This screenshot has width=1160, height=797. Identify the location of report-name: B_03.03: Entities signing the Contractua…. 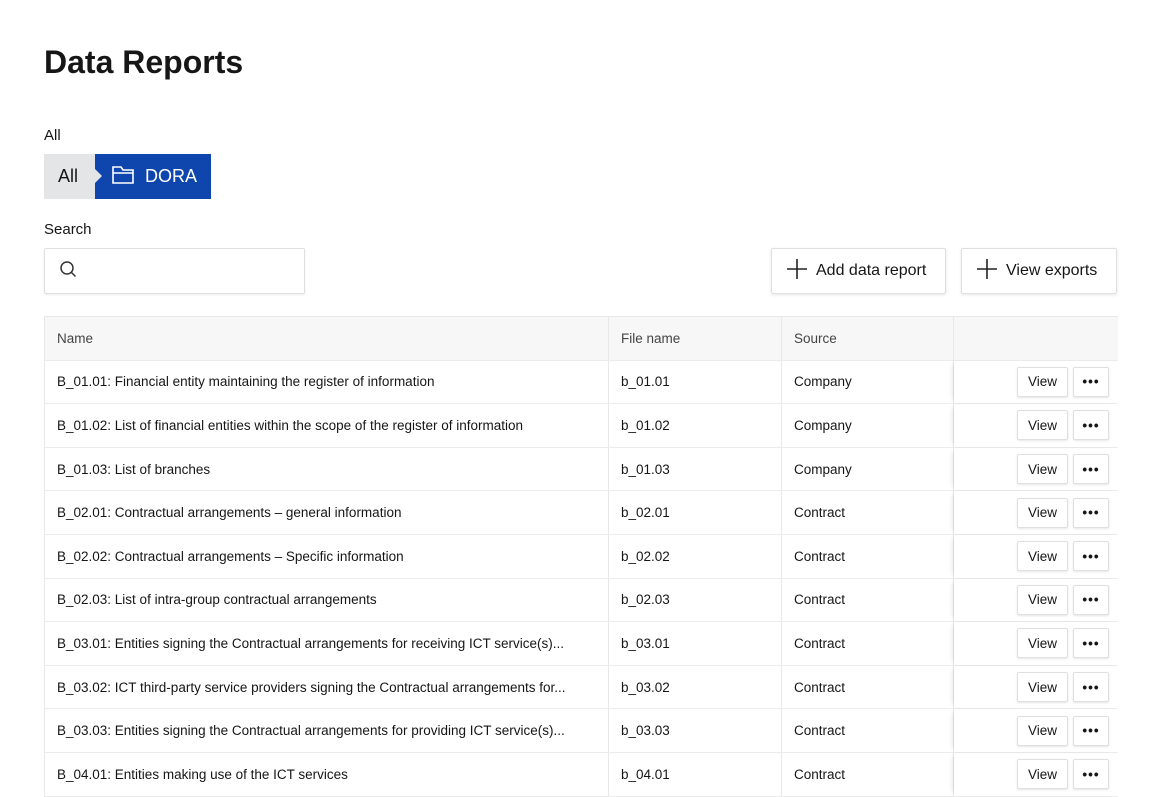
(327, 730).